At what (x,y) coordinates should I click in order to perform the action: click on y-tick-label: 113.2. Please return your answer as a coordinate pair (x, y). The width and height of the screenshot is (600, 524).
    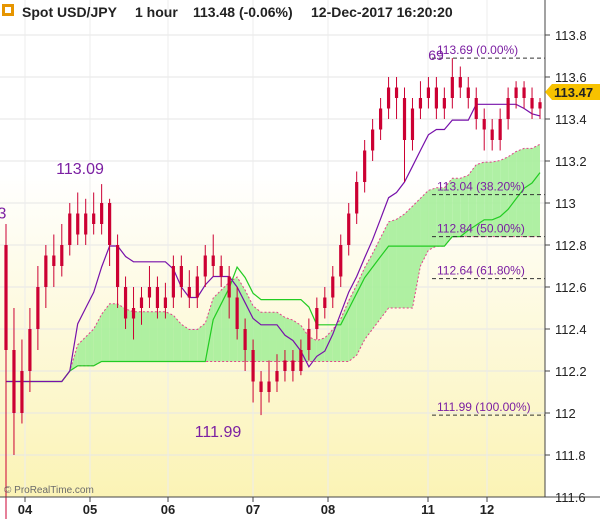
    Looking at the image, I should click on (571, 161).